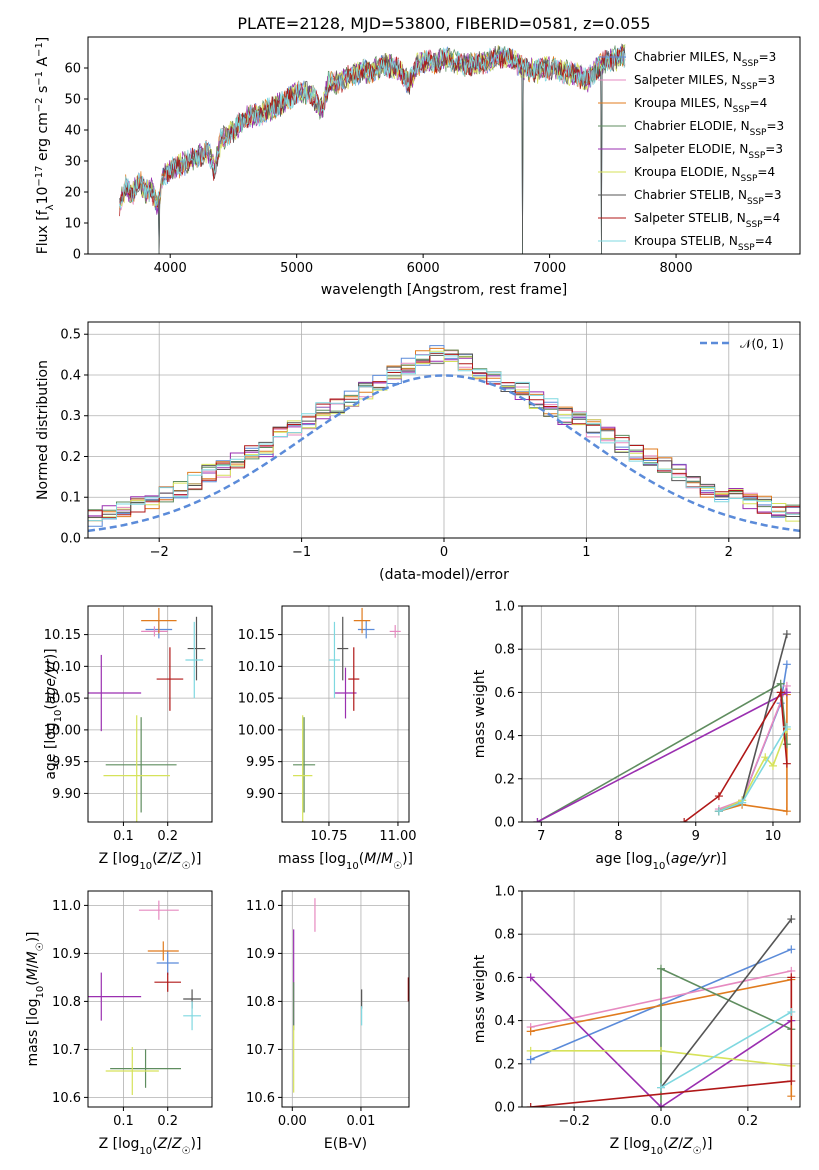  What do you see at coordinates (260, 1050) in the screenshot?
I see `y-tick-label: 10.7` at bounding box center [260, 1050].